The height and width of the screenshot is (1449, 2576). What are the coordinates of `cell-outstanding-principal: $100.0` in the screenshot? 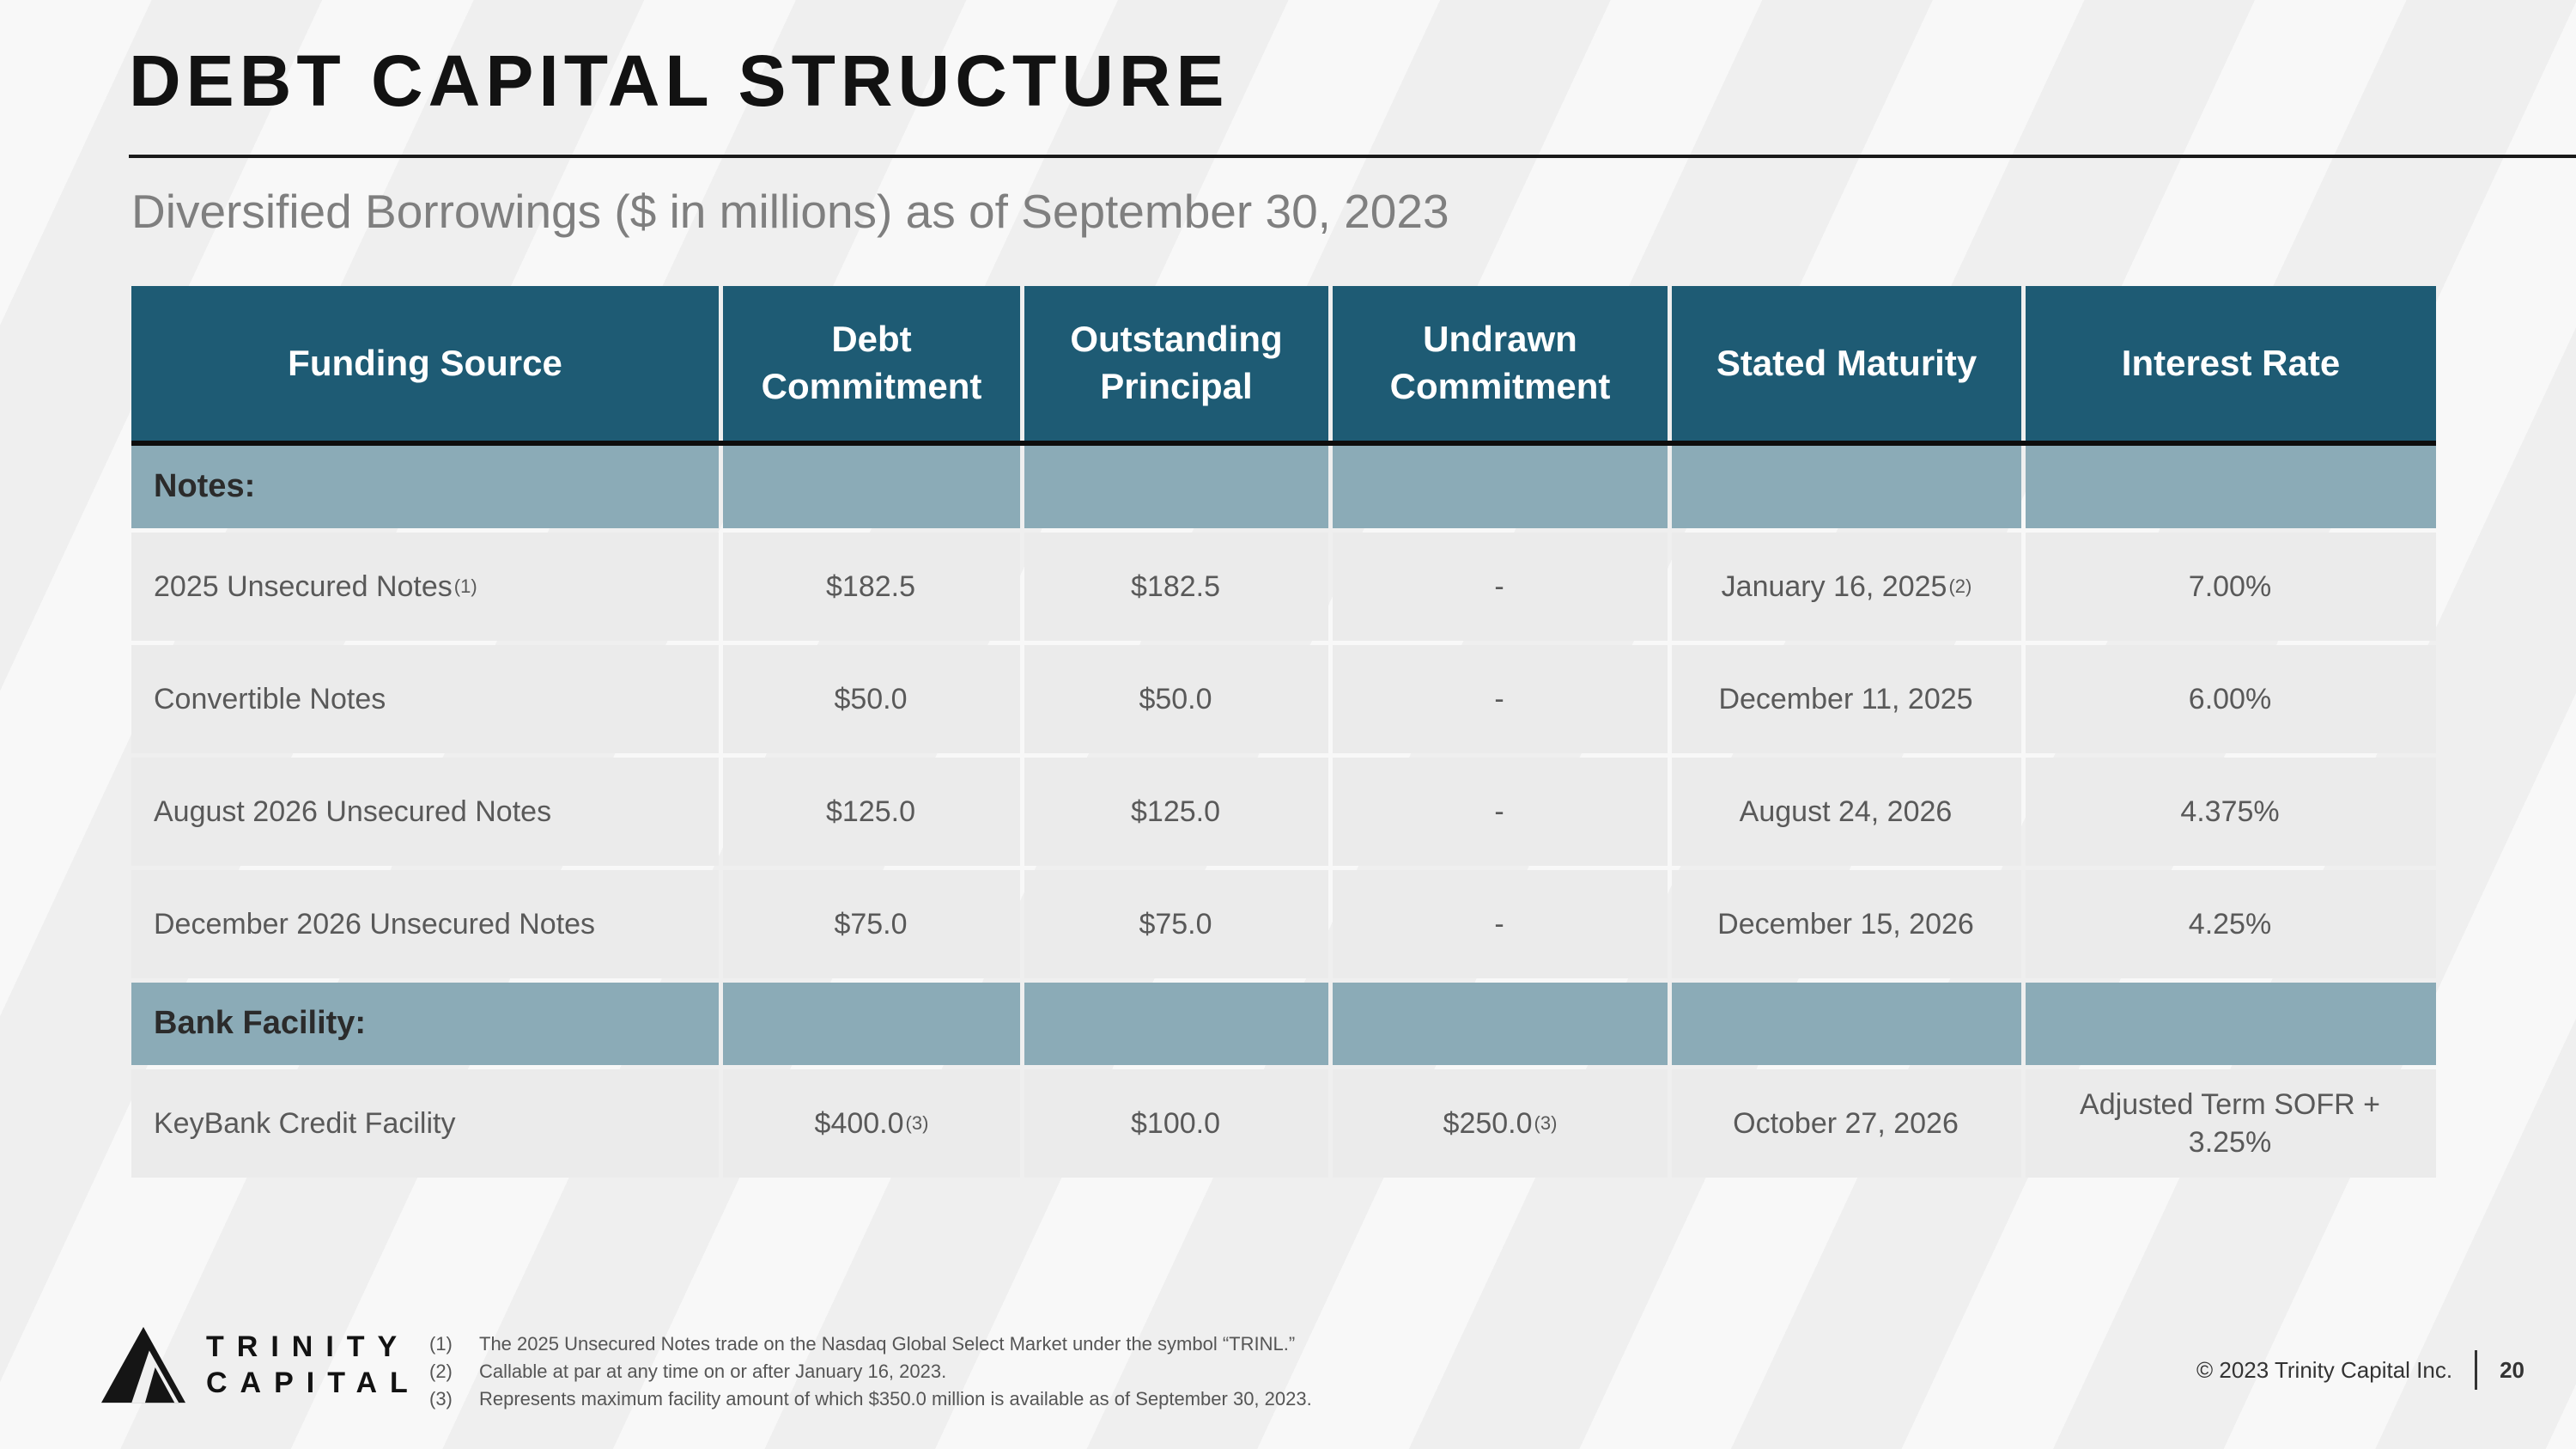 It's located at (1176, 1123).